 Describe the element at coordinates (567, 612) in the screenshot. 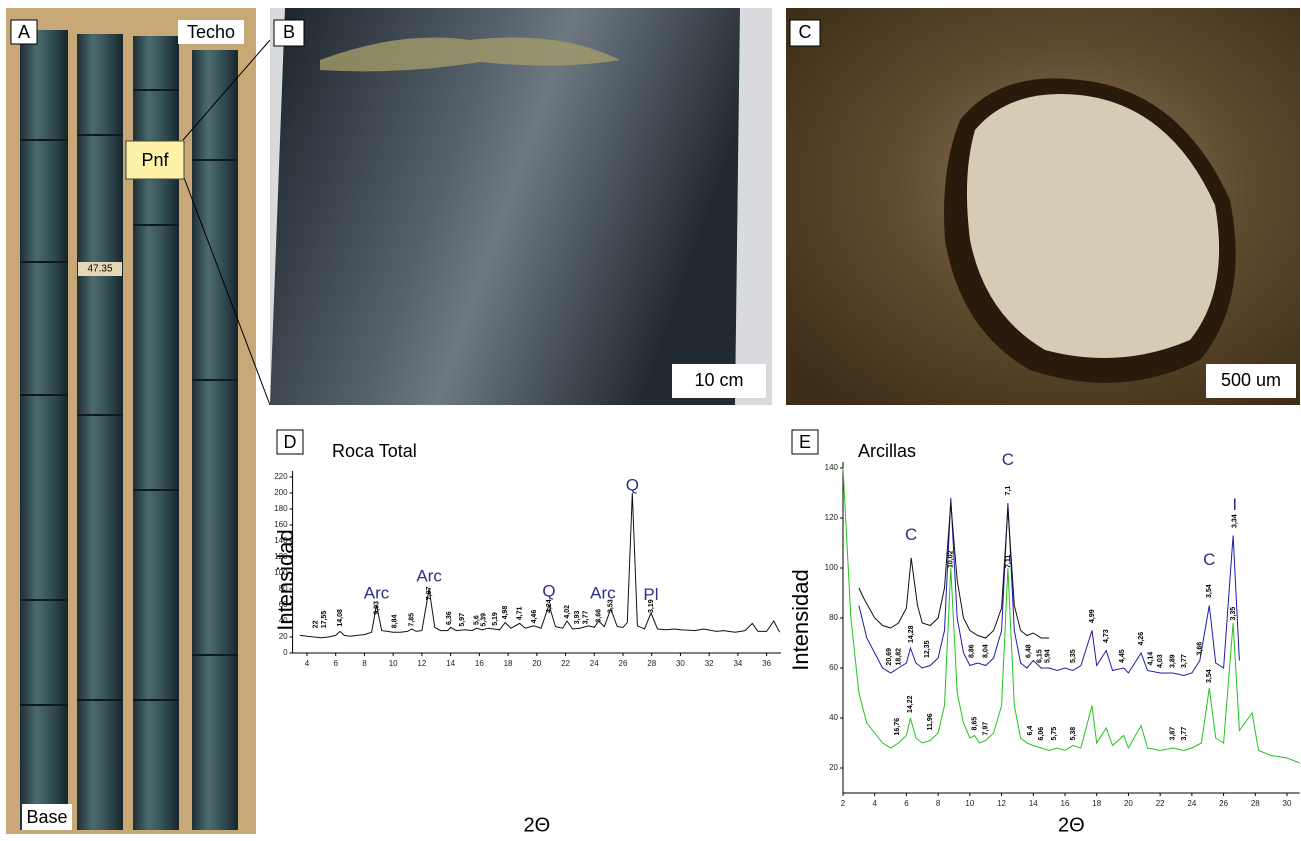

I see `peak-label: 4,02` at that location.